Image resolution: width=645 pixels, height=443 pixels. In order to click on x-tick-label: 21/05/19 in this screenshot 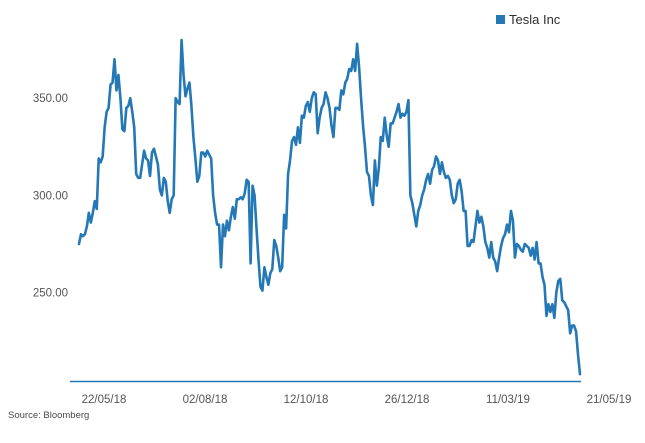, I will do `click(609, 400)`.